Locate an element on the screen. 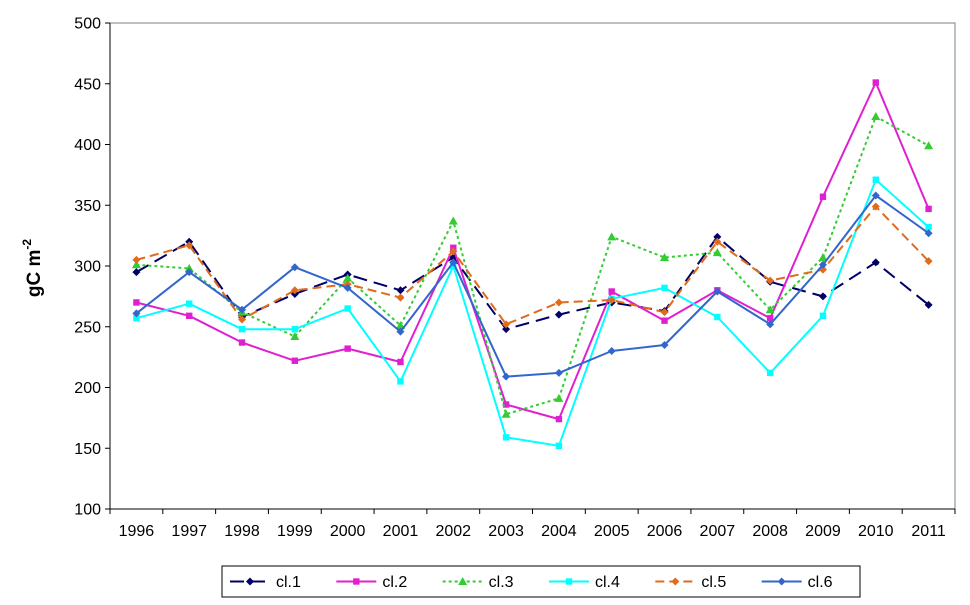 The image size is (970, 605). y-tick-label: 350 is located at coordinates (87, 206).